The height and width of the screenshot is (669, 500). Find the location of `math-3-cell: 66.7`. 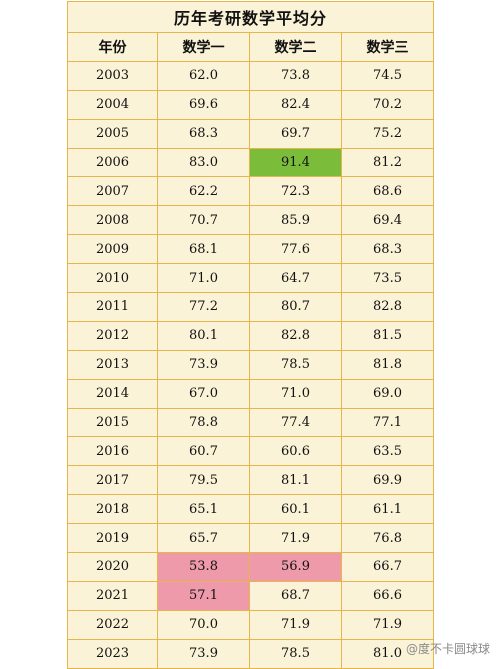

math-3-cell: 66.7 is located at coordinates (387, 567).